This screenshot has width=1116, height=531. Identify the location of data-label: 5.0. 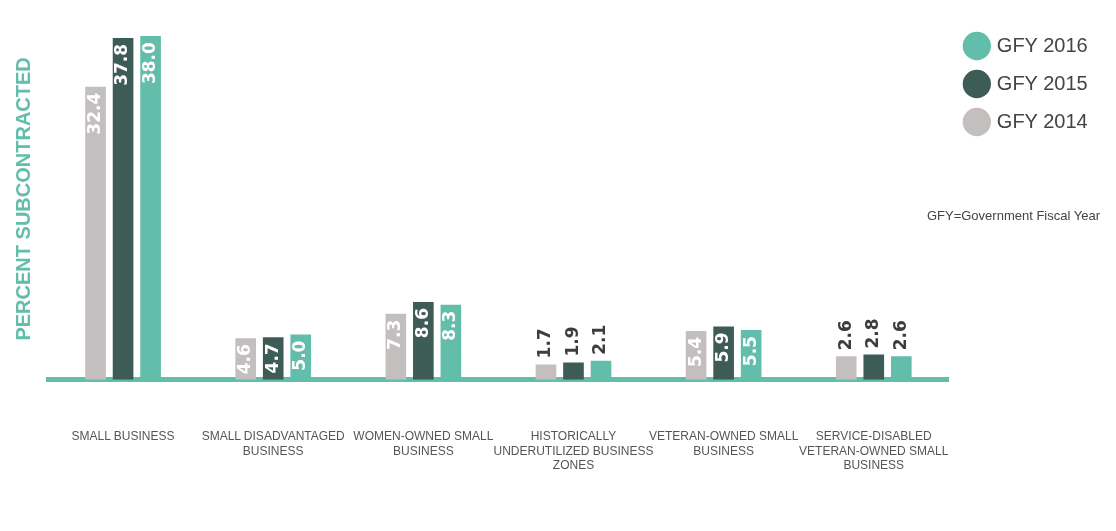
(299, 355).